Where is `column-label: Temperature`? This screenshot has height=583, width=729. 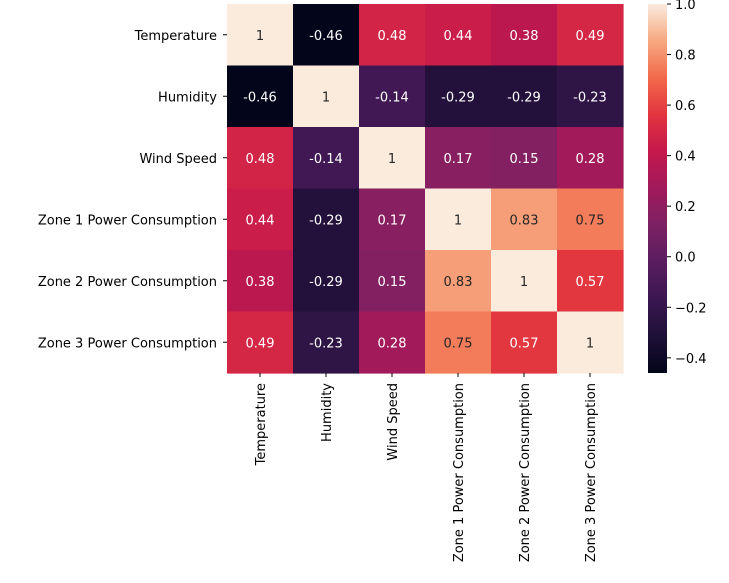 column-label: Temperature is located at coordinates (261, 424).